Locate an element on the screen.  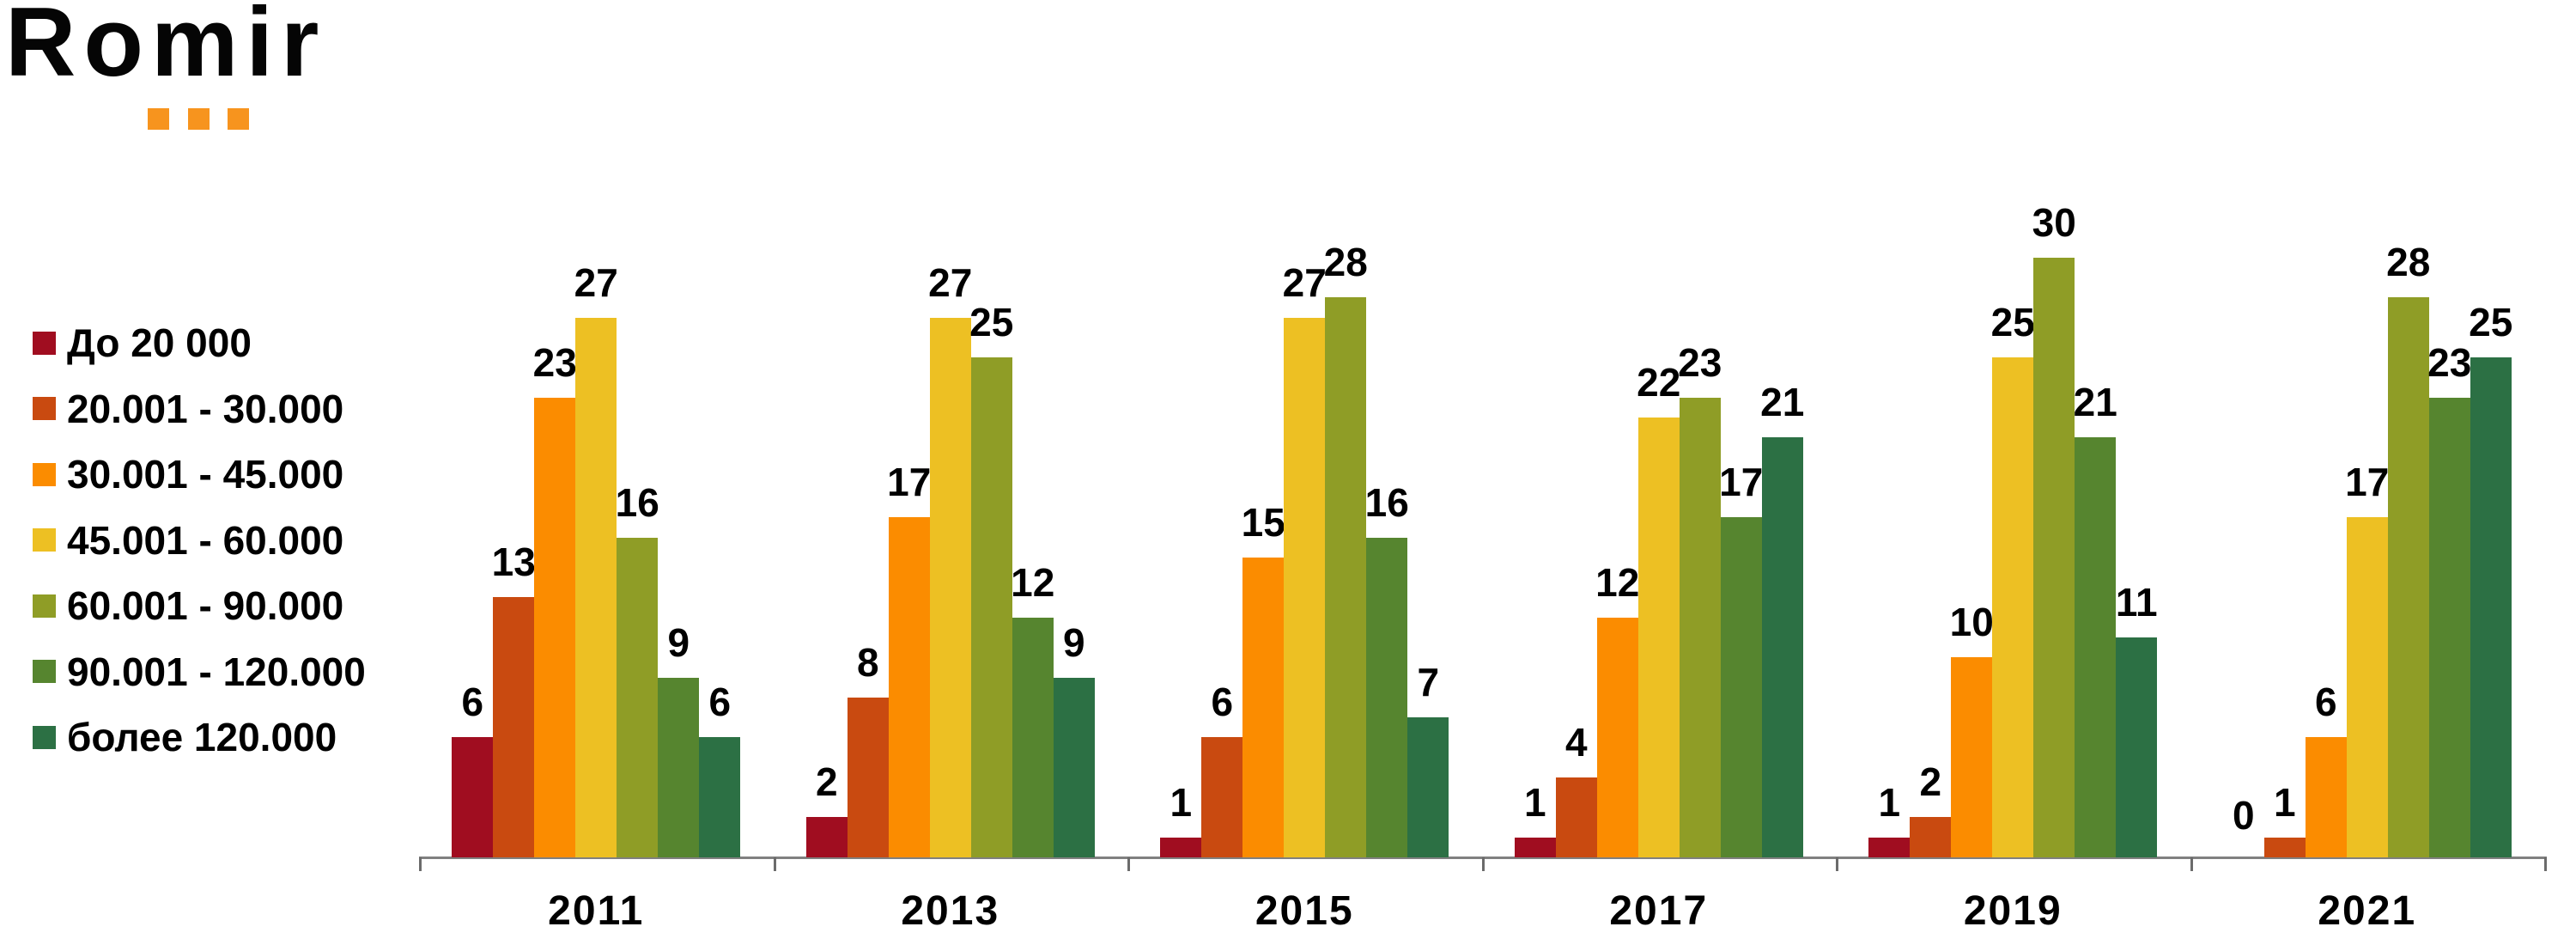
bar-value-label: 10 is located at coordinates (1972, 622).